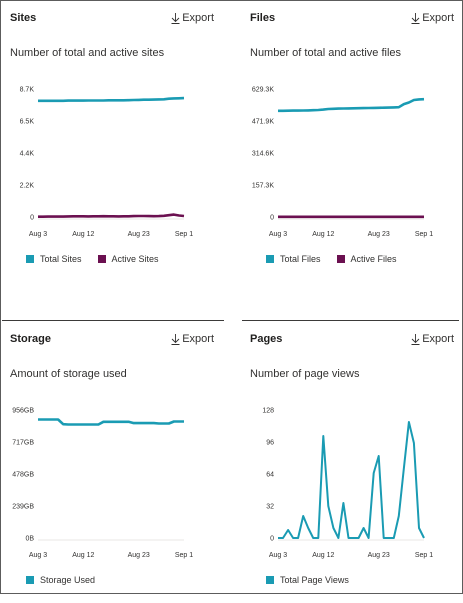 The height and width of the screenshot is (603, 463). Describe the element at coordinates (23, 411) in the screenshot. I see `y-tick-label: 956GB` at that location.